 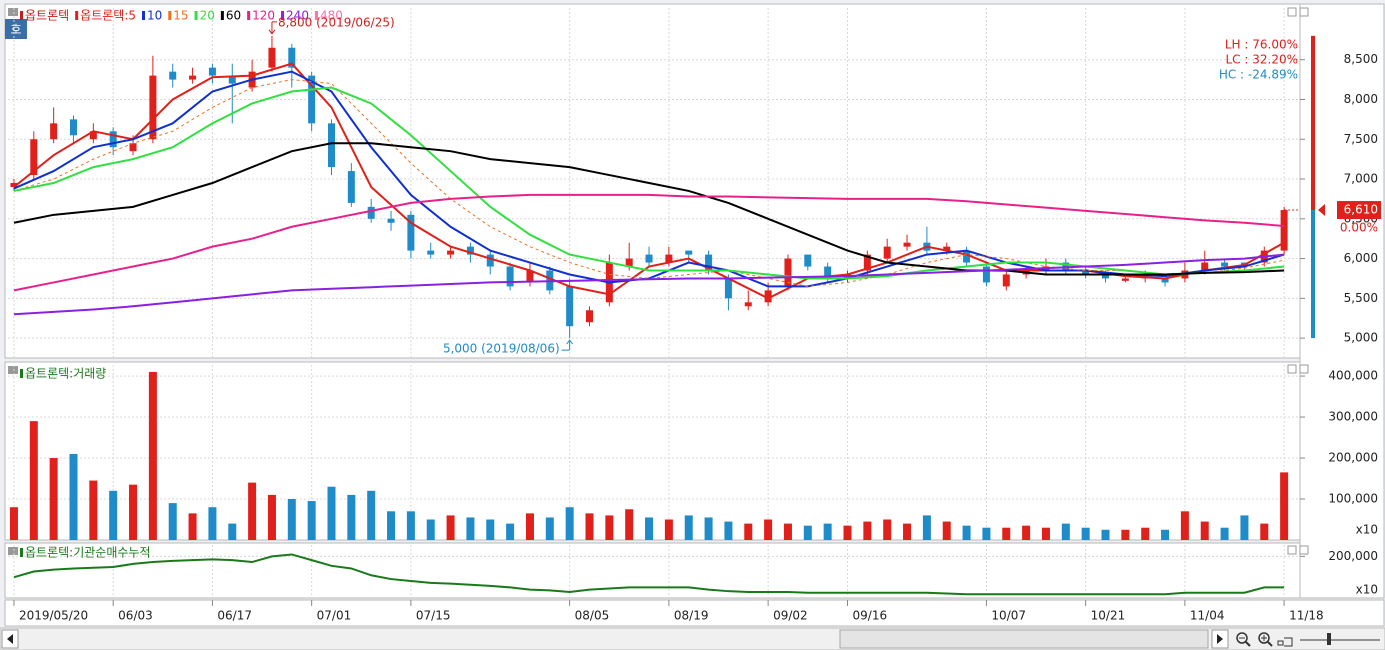 I want to click on y-tick-label: 100,000, so click(x=1353, y=499).